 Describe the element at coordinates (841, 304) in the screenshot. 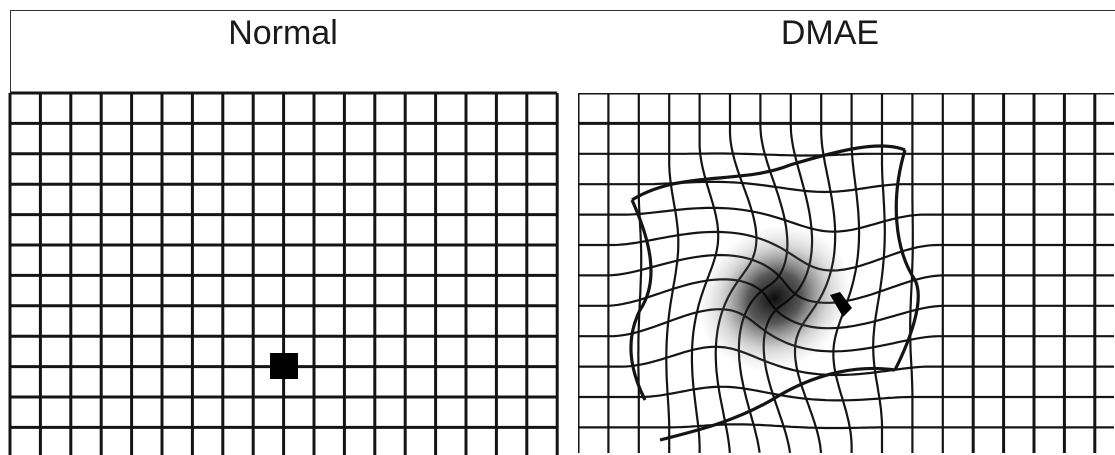

I see `dmae-dark-spot` at that location.